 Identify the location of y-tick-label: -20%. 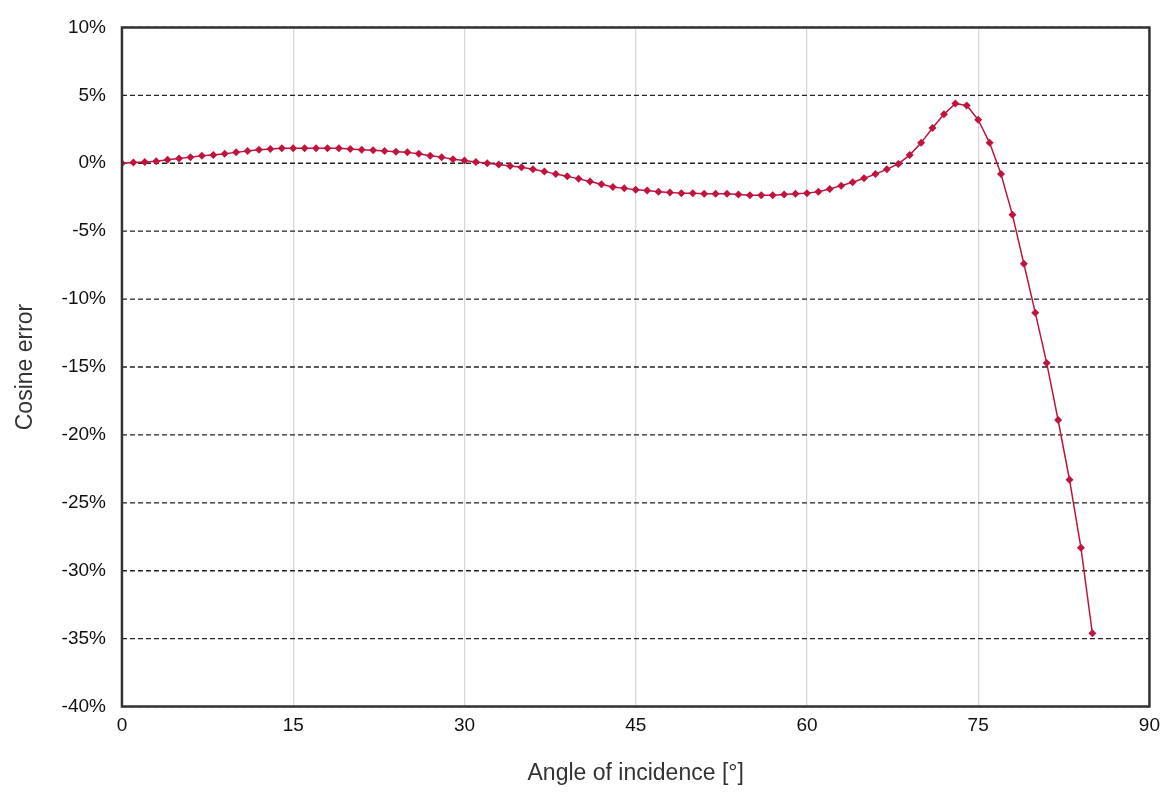
(84, 434).